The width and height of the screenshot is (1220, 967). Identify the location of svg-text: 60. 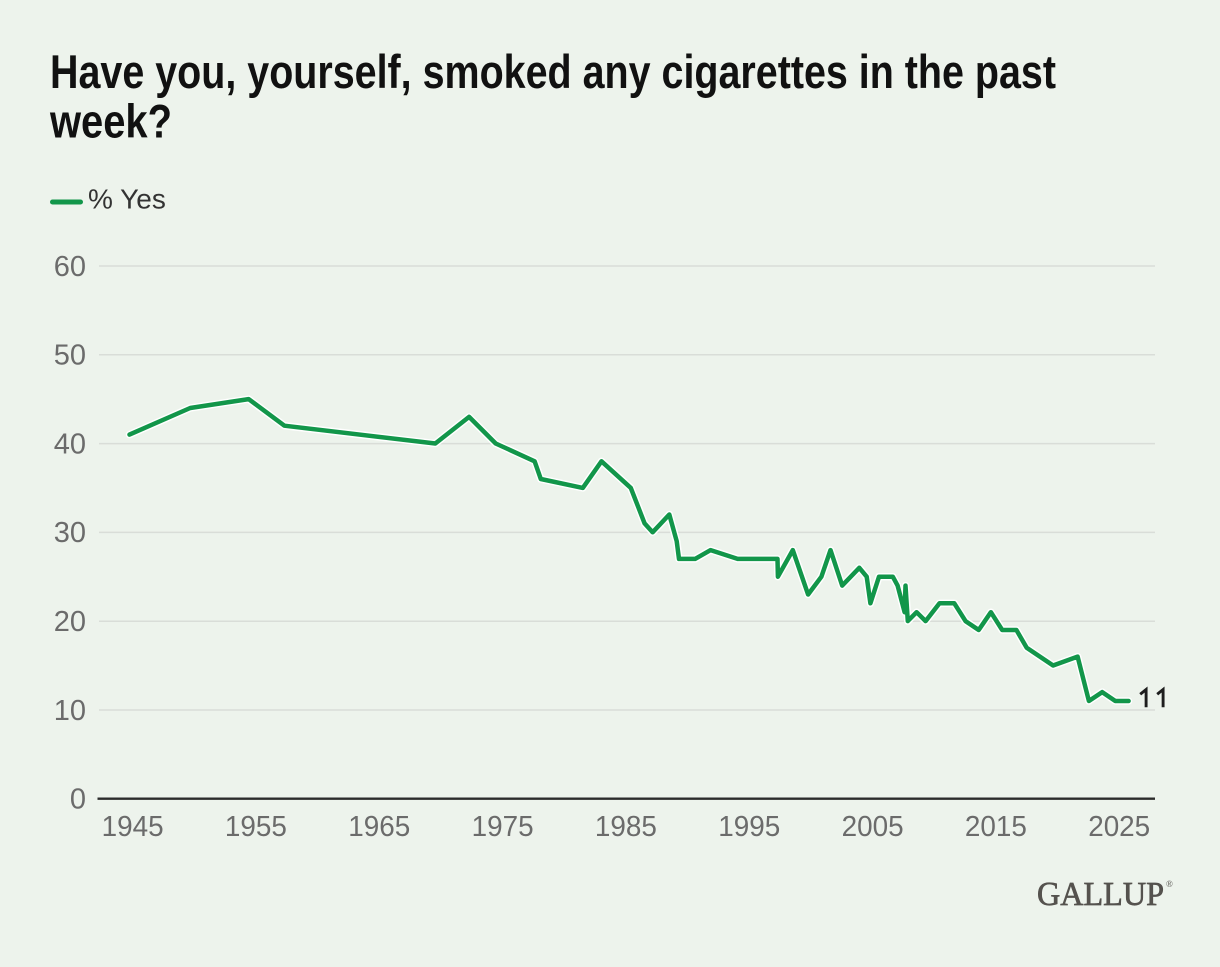
(70, 267).